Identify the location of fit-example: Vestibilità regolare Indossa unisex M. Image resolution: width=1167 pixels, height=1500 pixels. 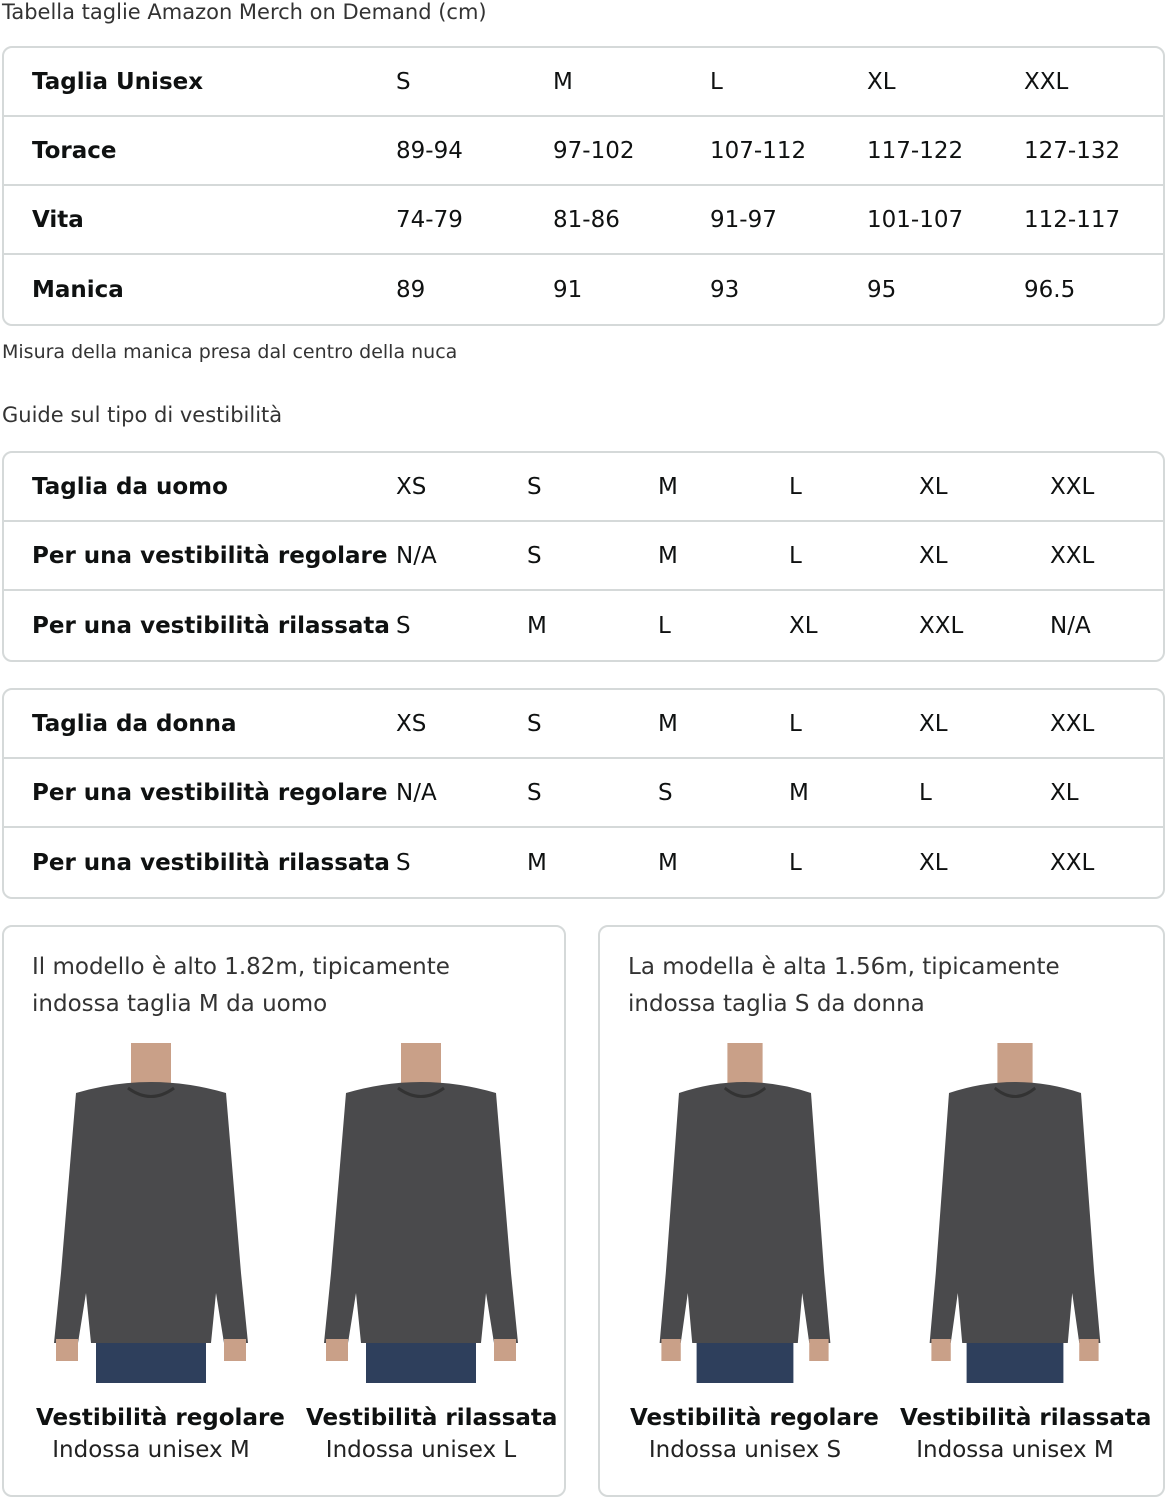
(160, 1253).